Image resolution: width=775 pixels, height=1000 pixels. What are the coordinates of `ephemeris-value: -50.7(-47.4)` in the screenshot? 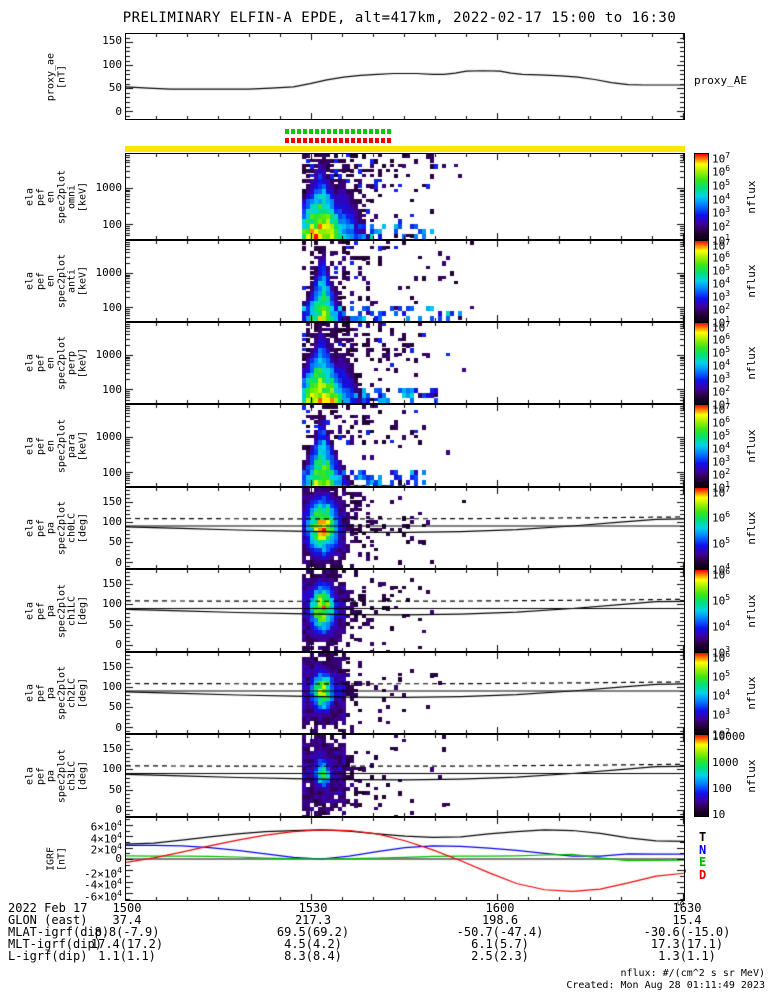 It's located at (500, 932).